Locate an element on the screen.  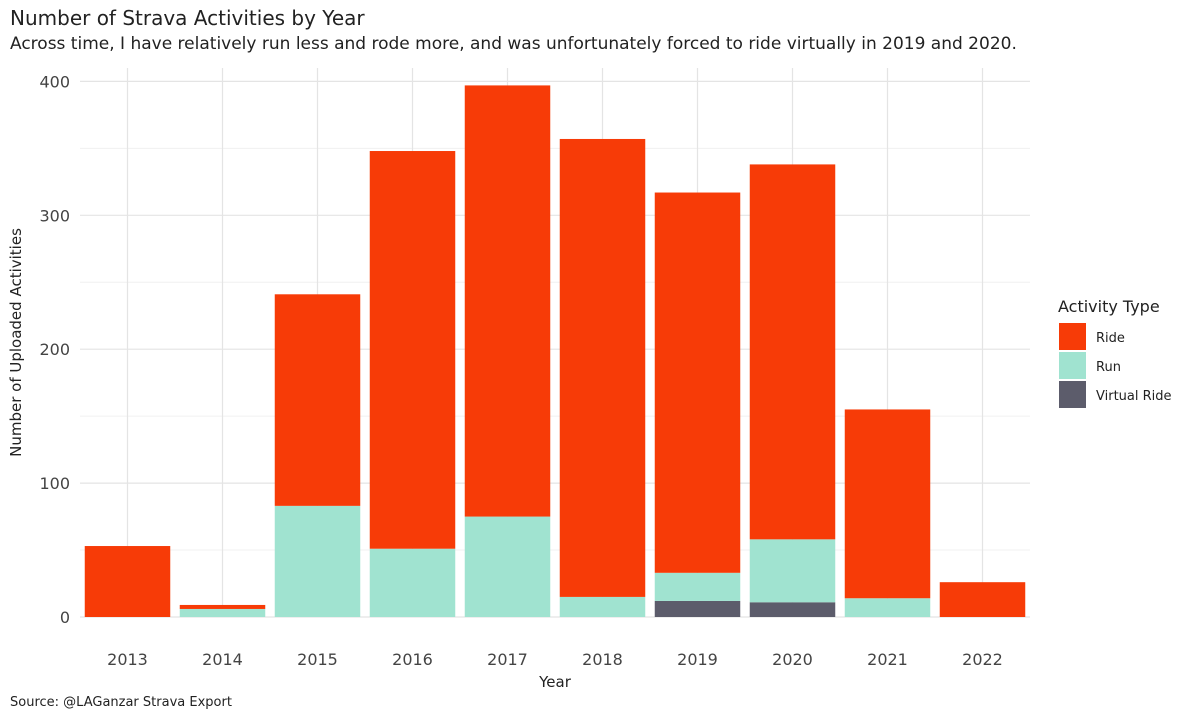
bar-ride-2022 is located at coordinates (982, 599).